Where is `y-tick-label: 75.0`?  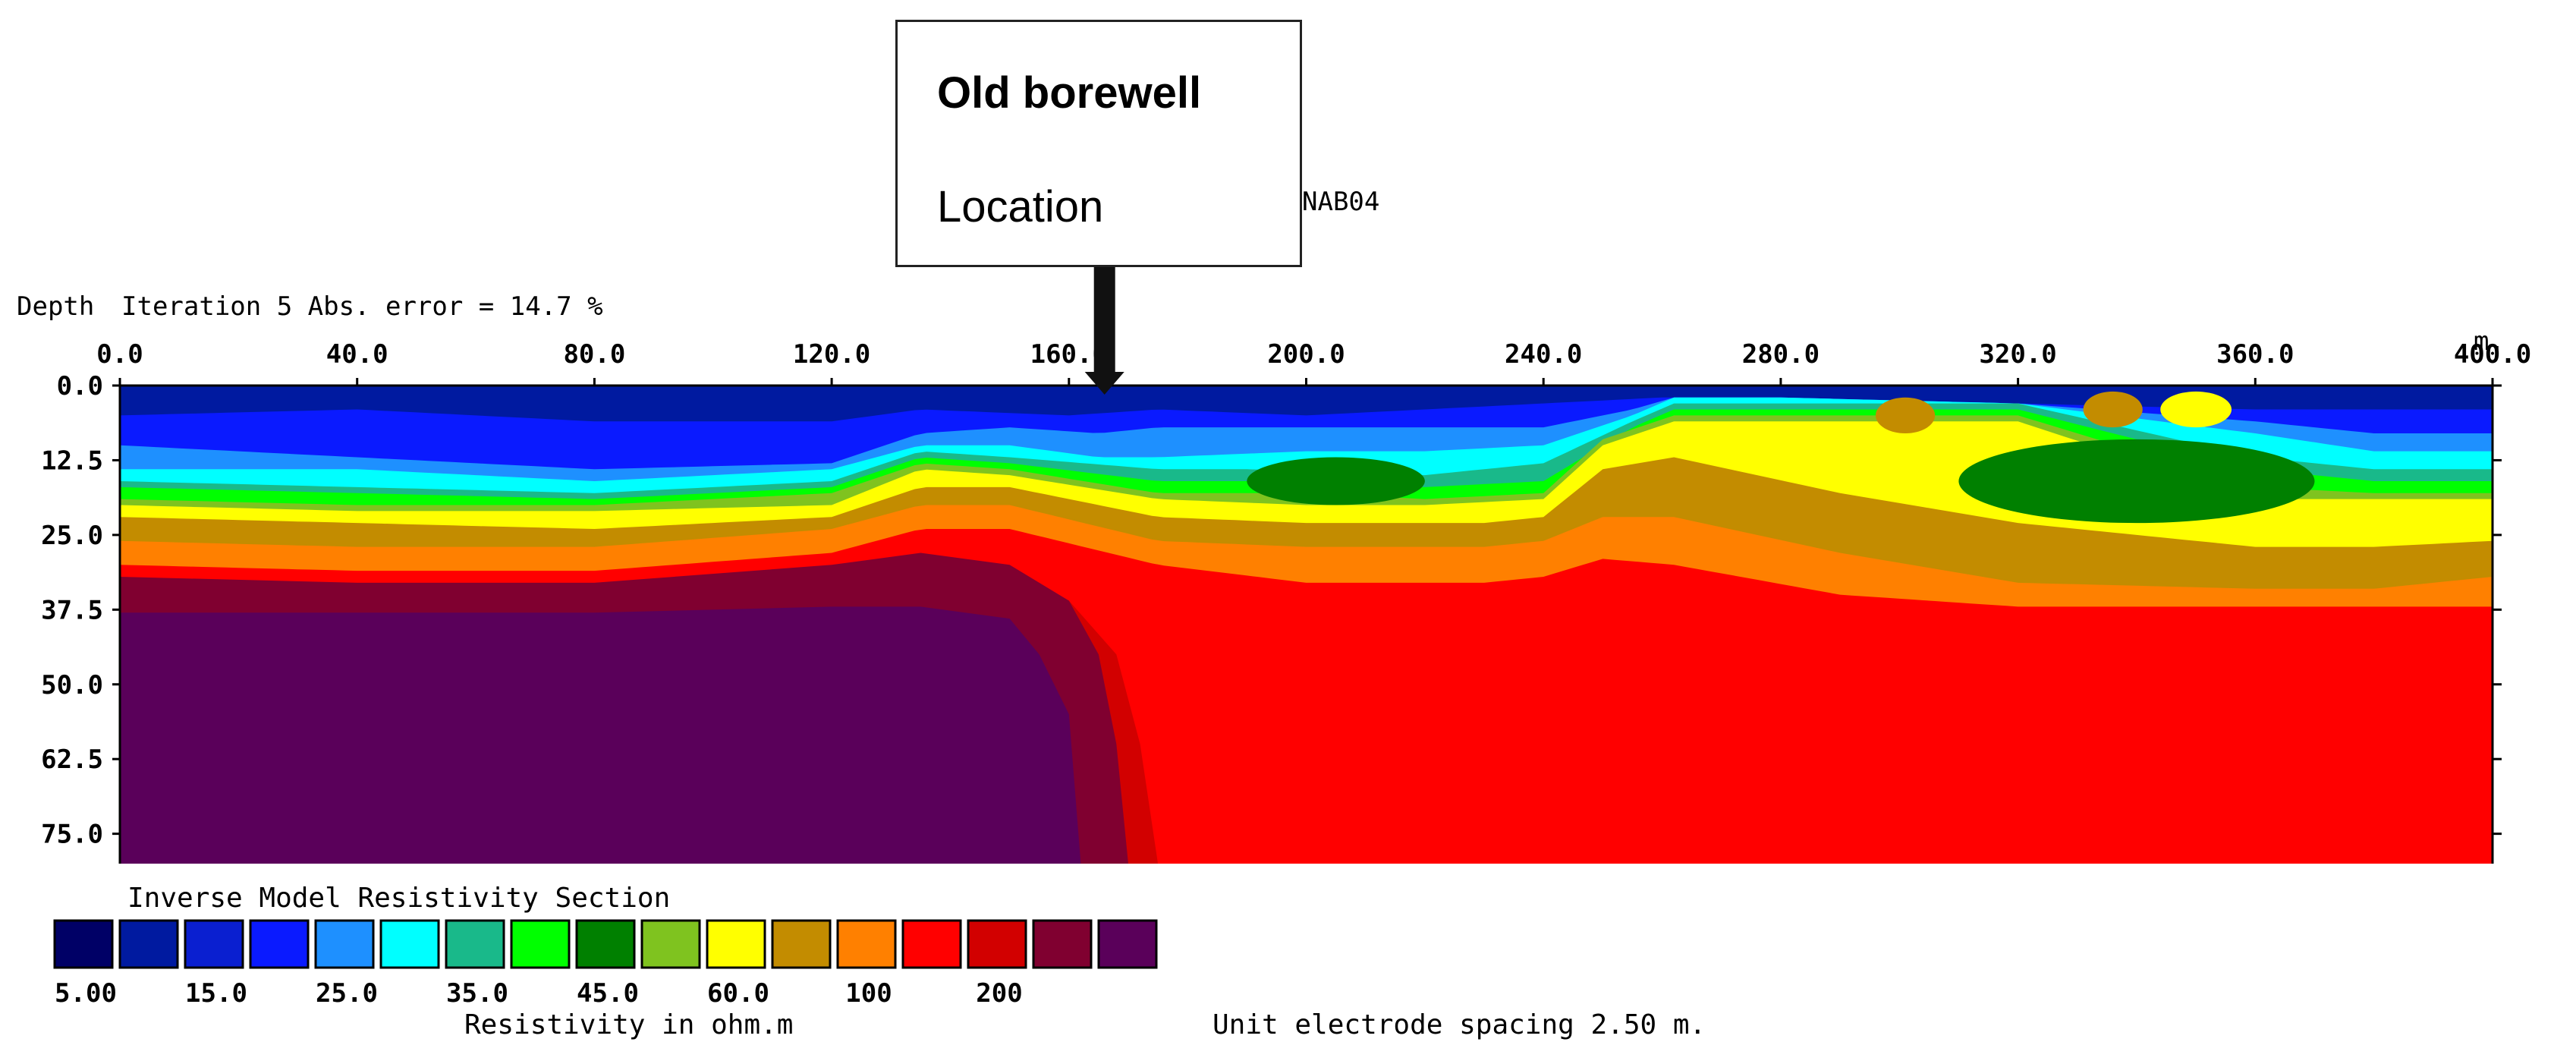
y-tick-label: 75.0 is located at coordinates (72, 835).